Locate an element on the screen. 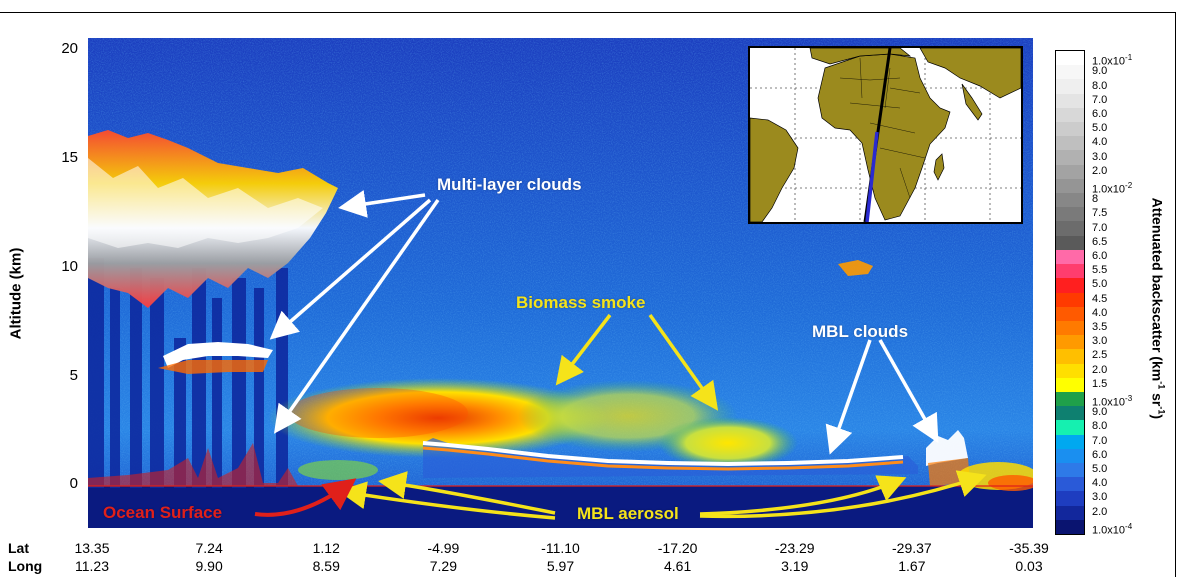 Image resolution: width=1178 pixels, height=578 pixels. asia-landmass is located at coordinates (970, 73).